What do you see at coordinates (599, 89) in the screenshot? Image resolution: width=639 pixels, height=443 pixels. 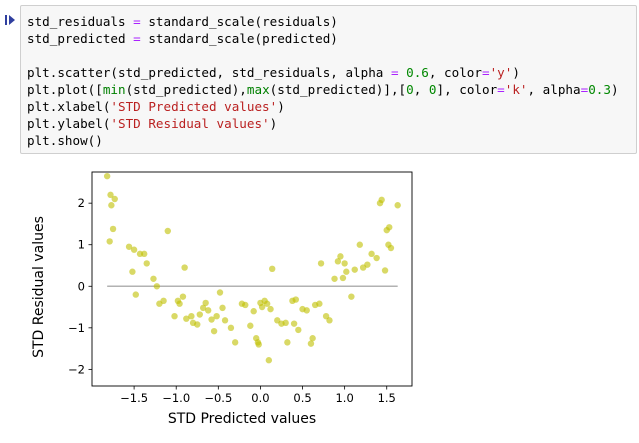 I see `code-token: 0.3` at bounding box center [599, 89].